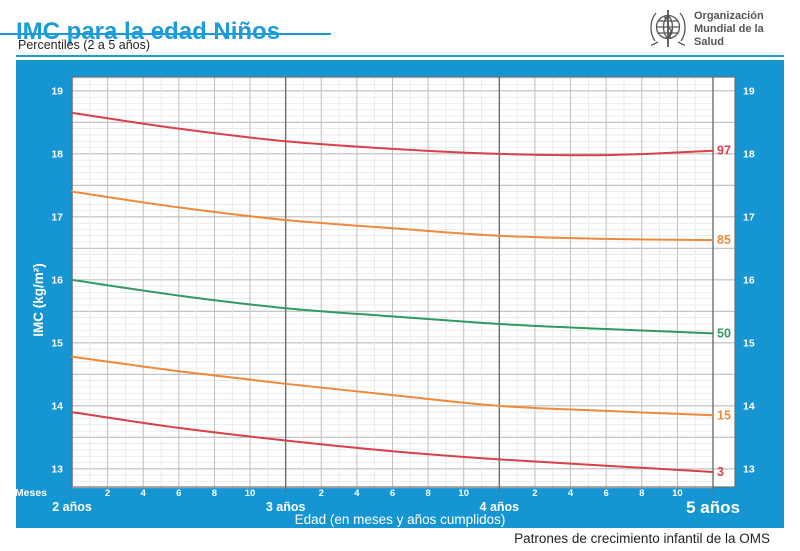 This screenshot has width=800, height=551. Describe the element at coordinates (729, 35) in the screenshot. I see `who-logo-line2: Mundial de la Salud` at that location.